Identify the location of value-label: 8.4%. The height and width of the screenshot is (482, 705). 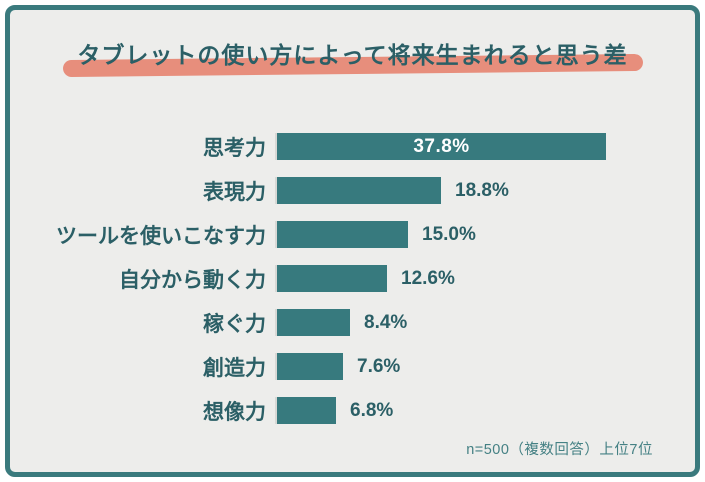
(386, 322).